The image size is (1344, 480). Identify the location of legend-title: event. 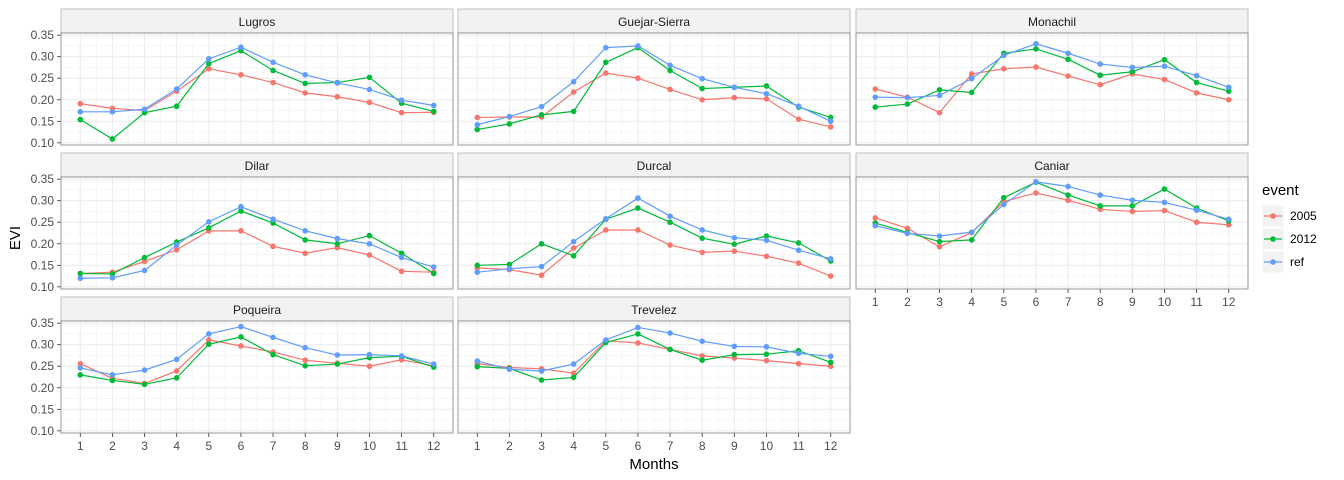
(1281, 190).